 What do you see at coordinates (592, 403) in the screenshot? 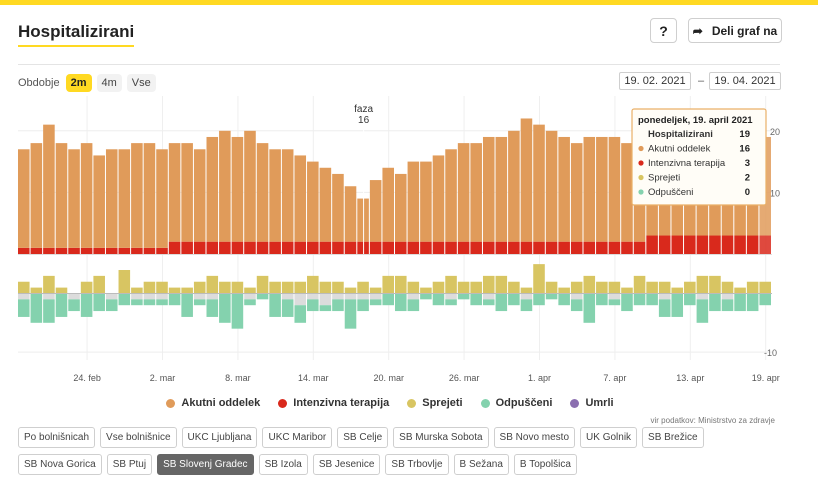
I see `legend-item-deceased: Umrli` at bounding box center [592, 403].